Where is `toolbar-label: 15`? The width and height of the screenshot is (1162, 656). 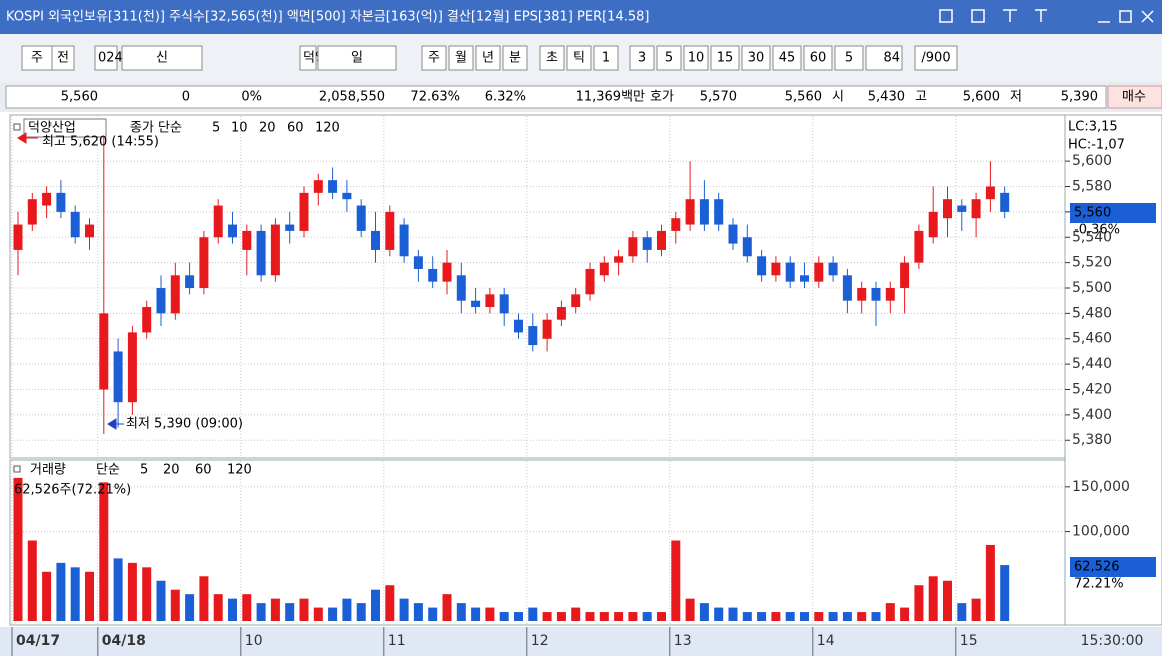
toolbar-label: 15 is located at coordinates (725, 58).